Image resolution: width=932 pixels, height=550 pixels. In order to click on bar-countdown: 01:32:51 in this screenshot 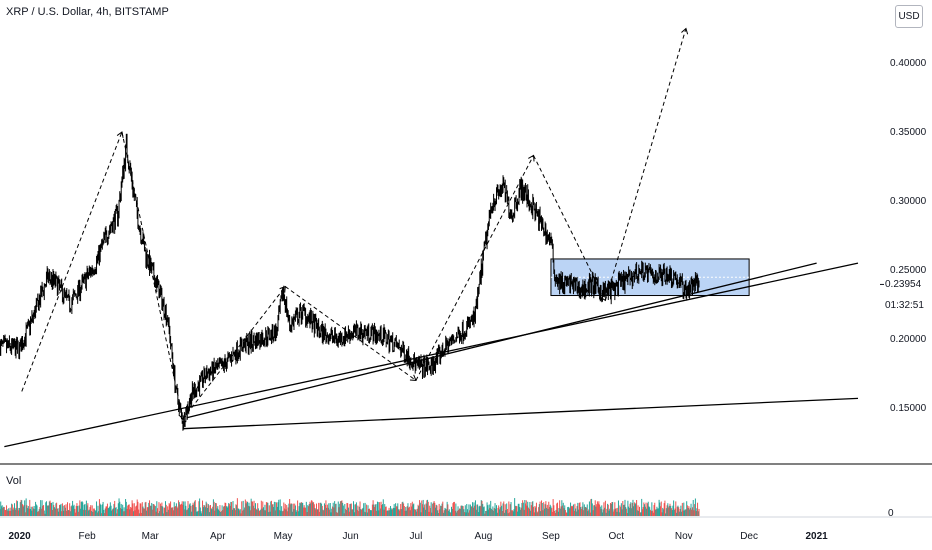, I will do `click(904, 305)`.